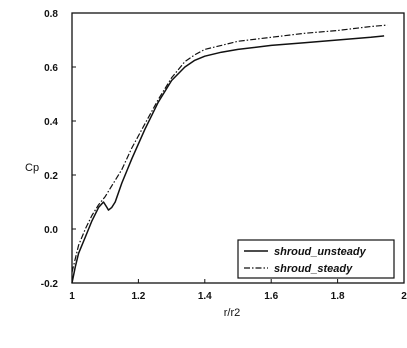 The image size is (407, 348). Describe the element at coordinates (205, 296) in the screenshot. I see `x-tick-label: 1.4` at that location.